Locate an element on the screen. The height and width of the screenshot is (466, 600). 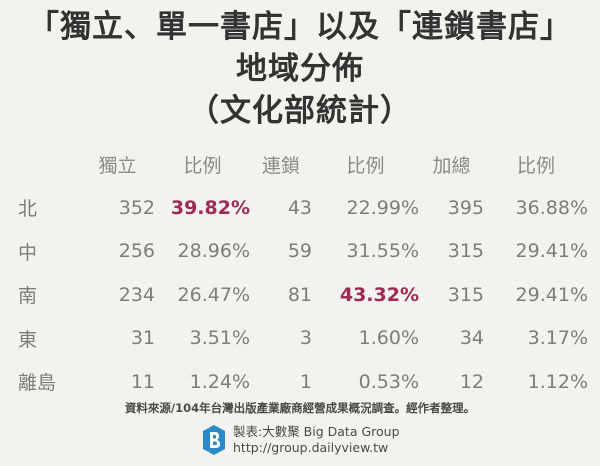
cell-region: 南 is located at coordinates (28, 296).